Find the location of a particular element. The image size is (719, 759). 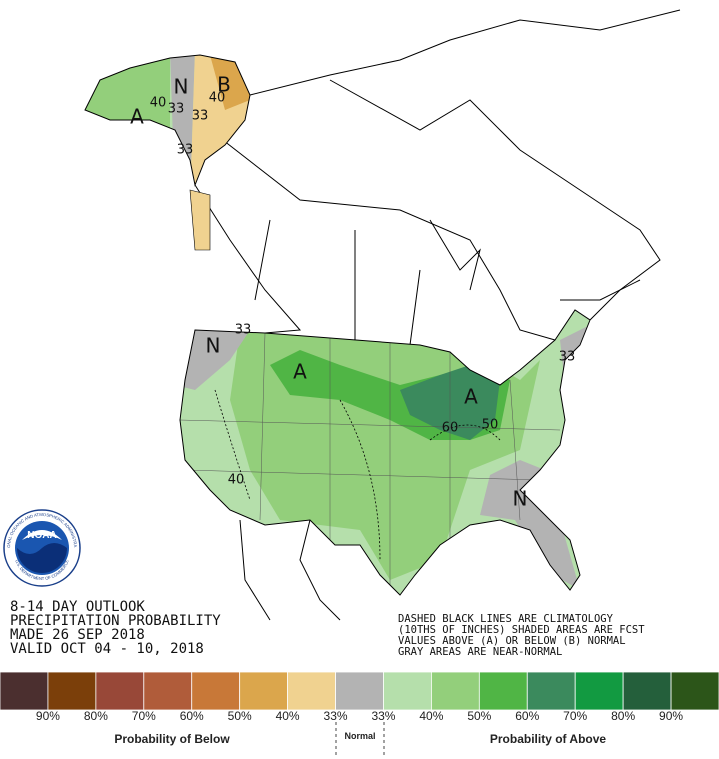

mexico-outline is located at coordinates (320, 570).